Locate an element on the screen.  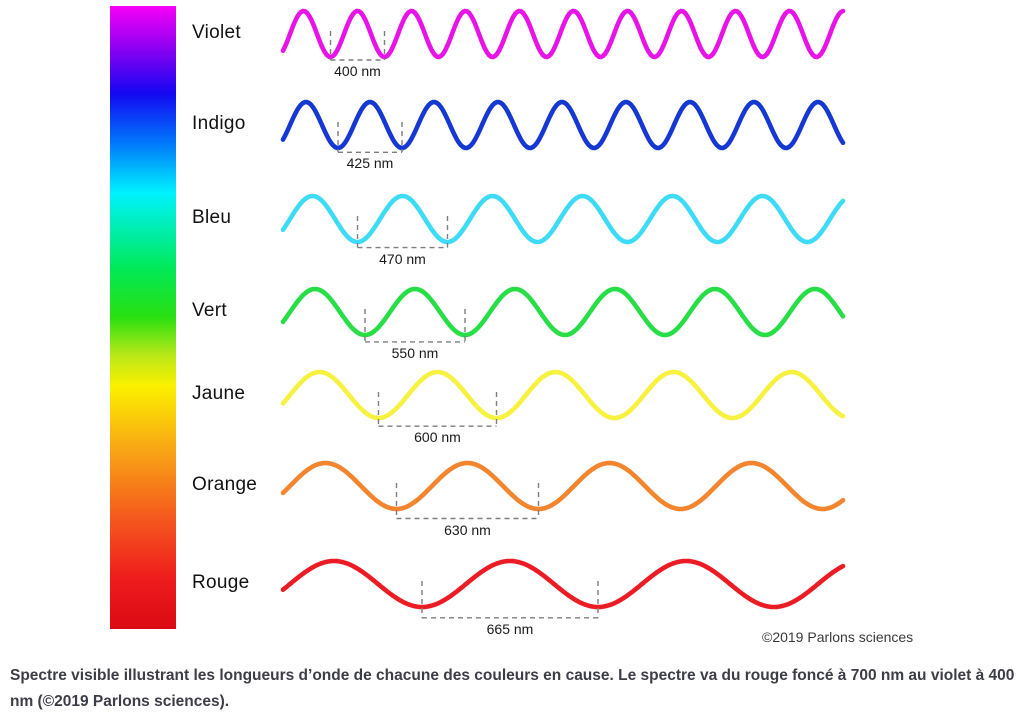
wavelength-label-indigo: 425 nm is located at coordinates (370, 163).